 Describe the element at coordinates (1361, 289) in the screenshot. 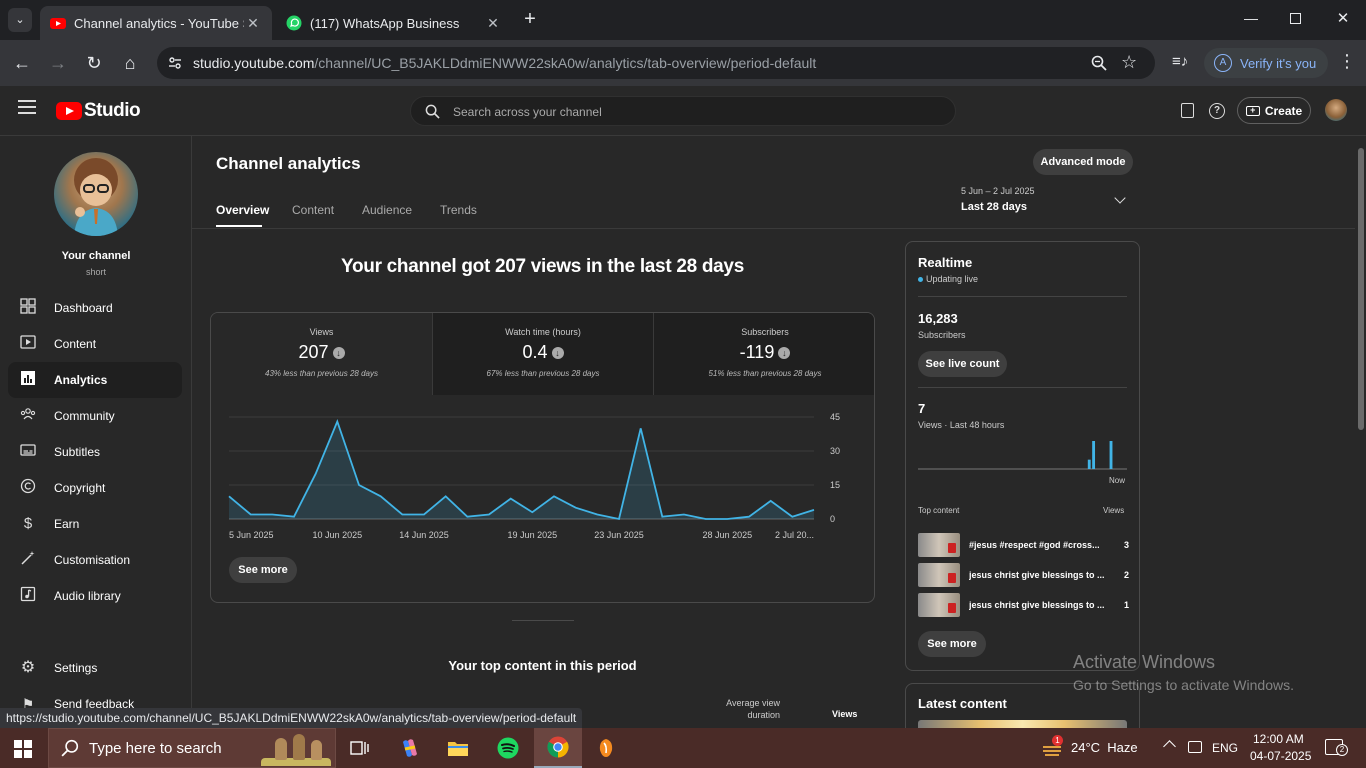

I see `scrollbar-thumb` at that location.